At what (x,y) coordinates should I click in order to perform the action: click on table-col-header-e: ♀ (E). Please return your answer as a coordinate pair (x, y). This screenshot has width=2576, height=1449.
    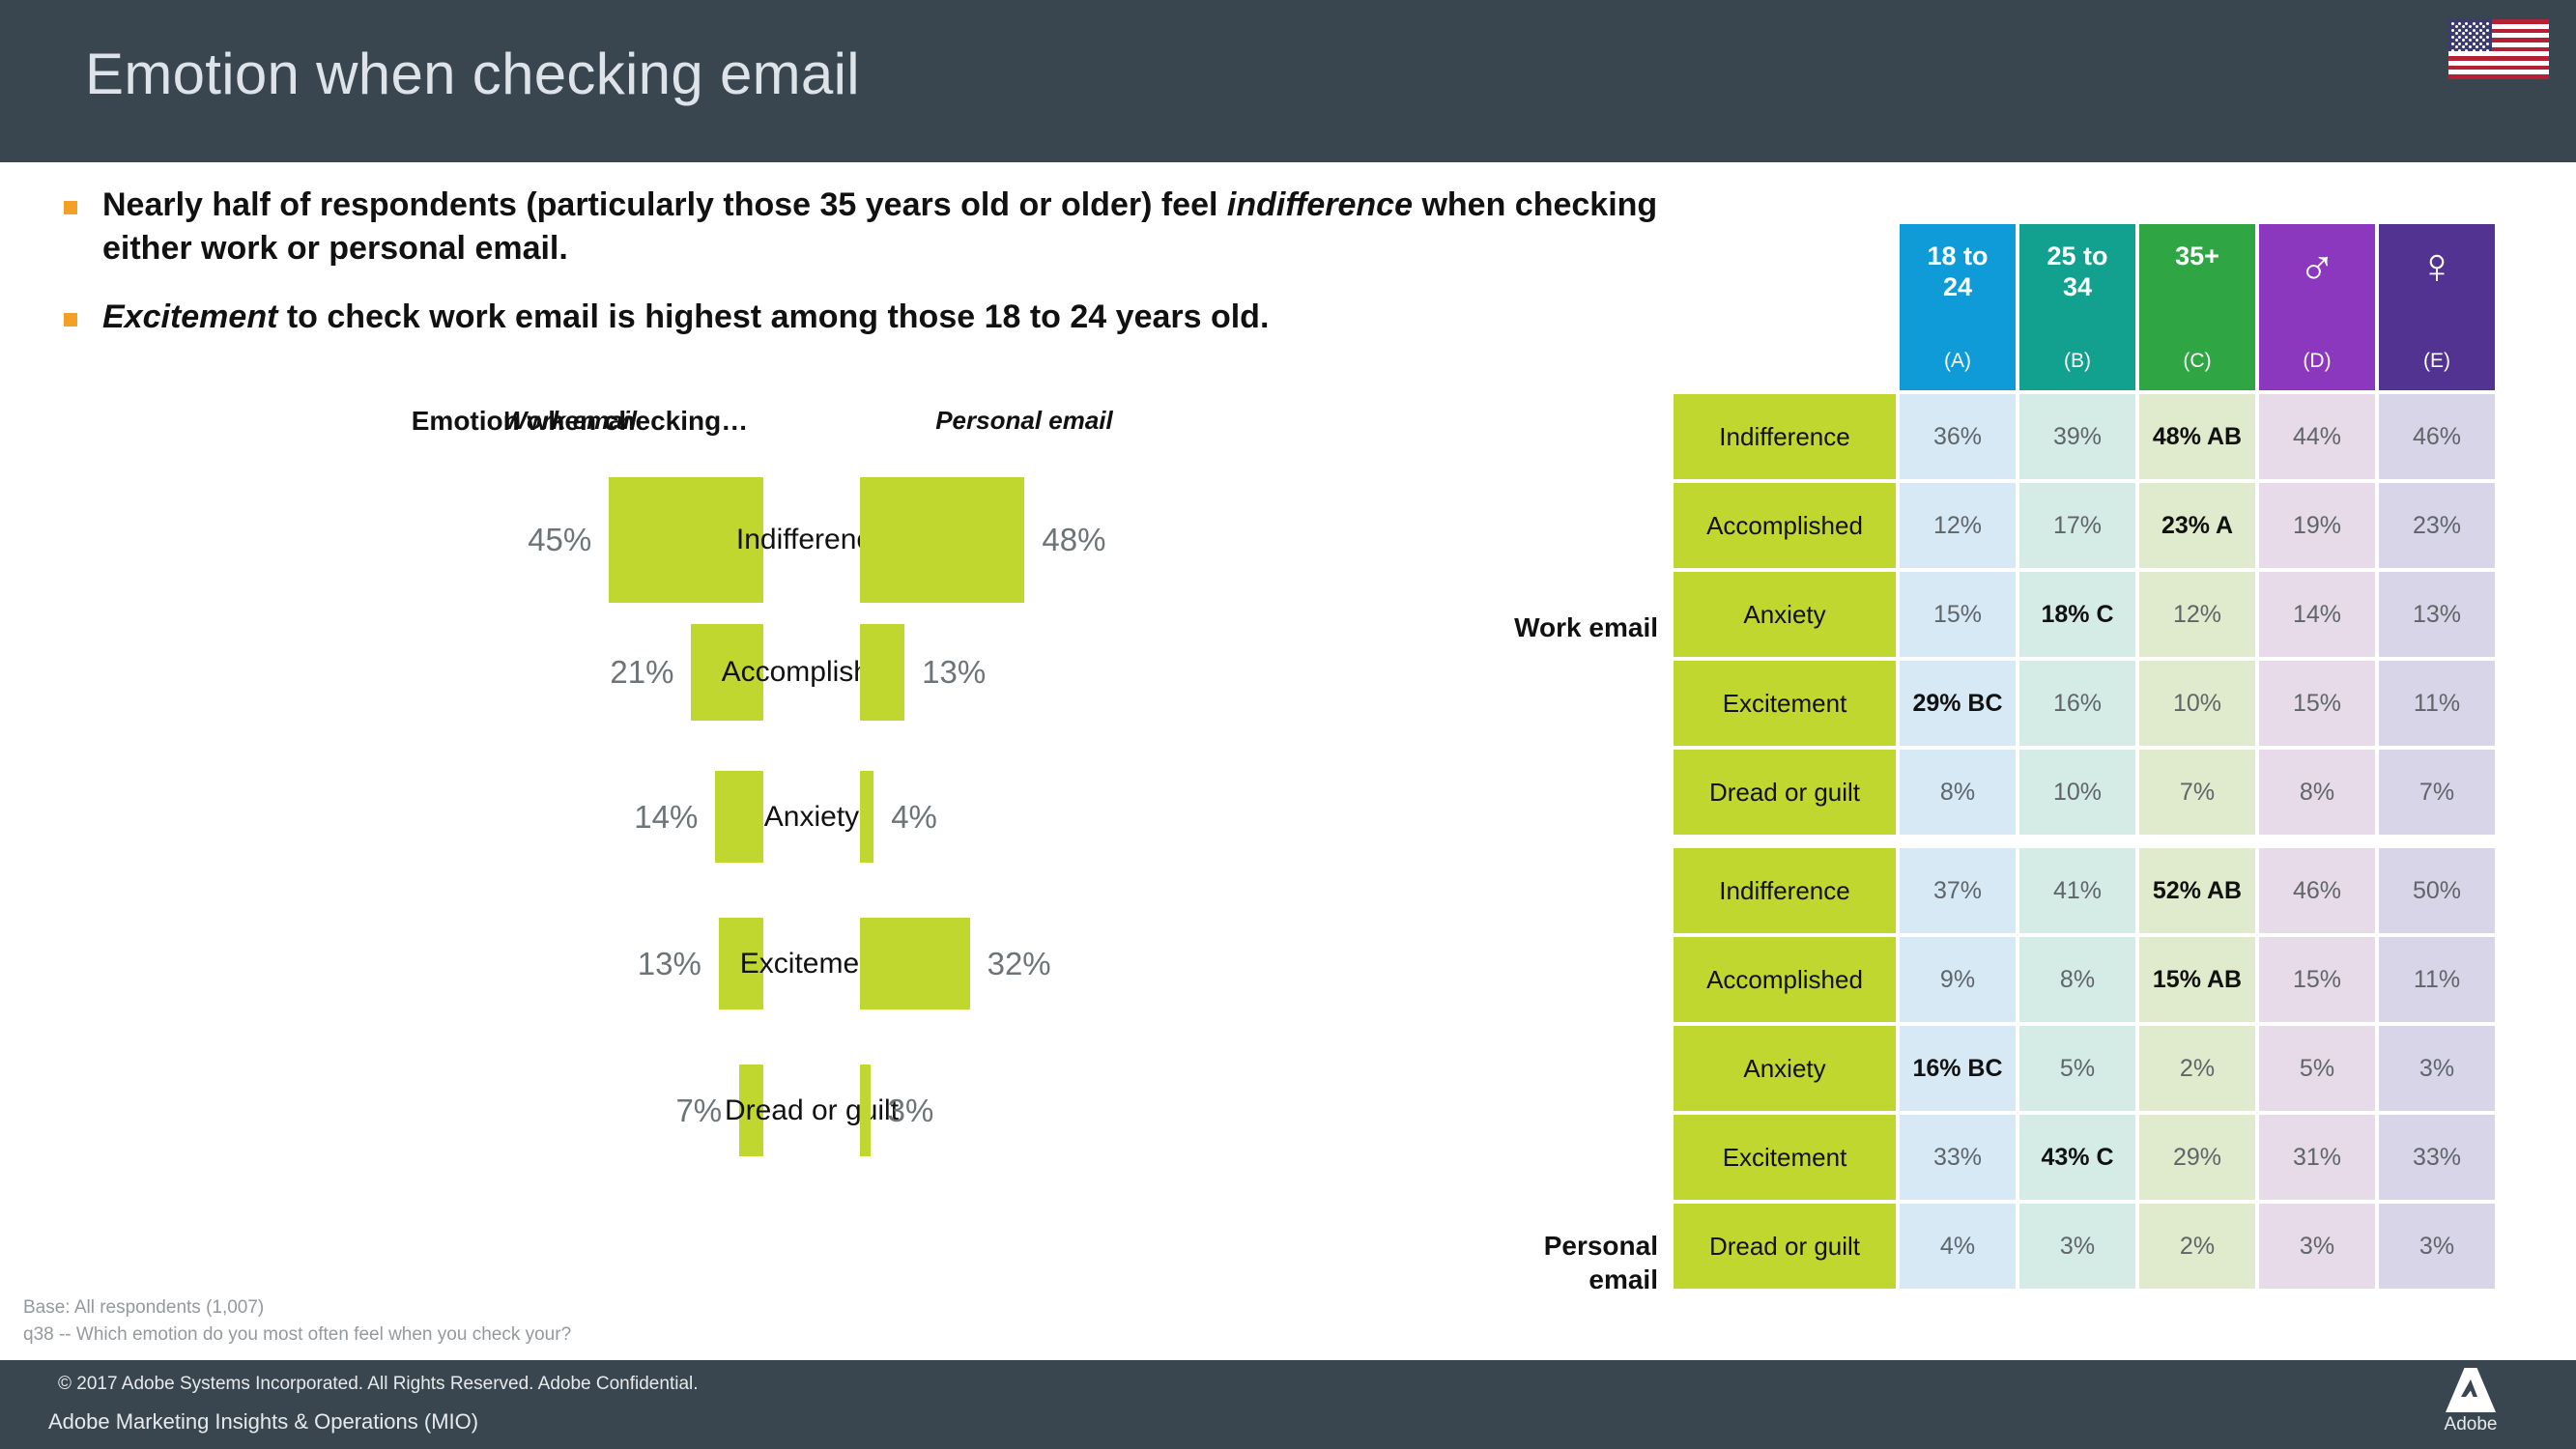
    Looking at the image, I should click on (2437, 307).